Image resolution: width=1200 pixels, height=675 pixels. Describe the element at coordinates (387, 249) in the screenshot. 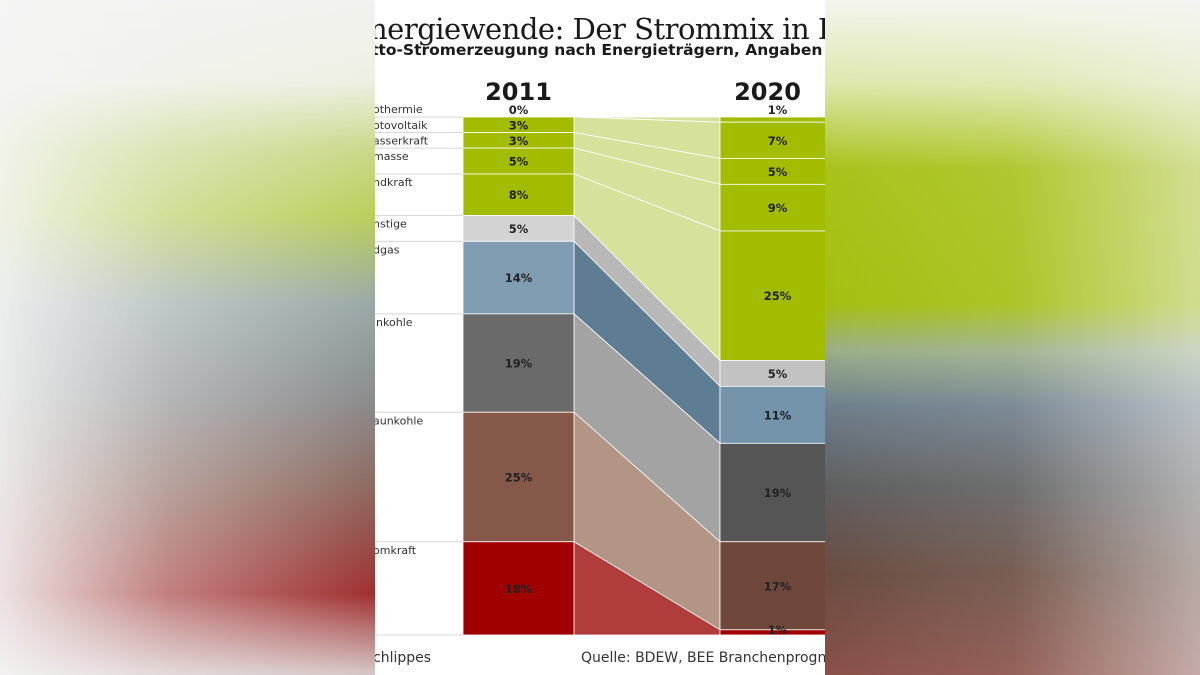

I see `category-label: dgas` at that location.